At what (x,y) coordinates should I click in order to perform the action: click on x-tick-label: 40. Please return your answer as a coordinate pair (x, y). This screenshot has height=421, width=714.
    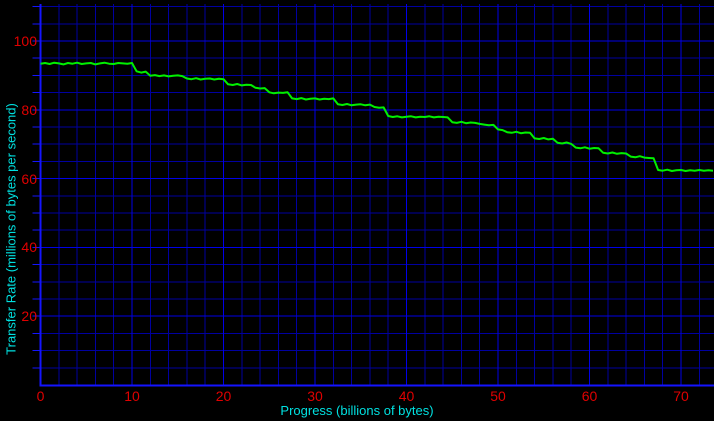
    Looking at the image, I should click on (406, 396).